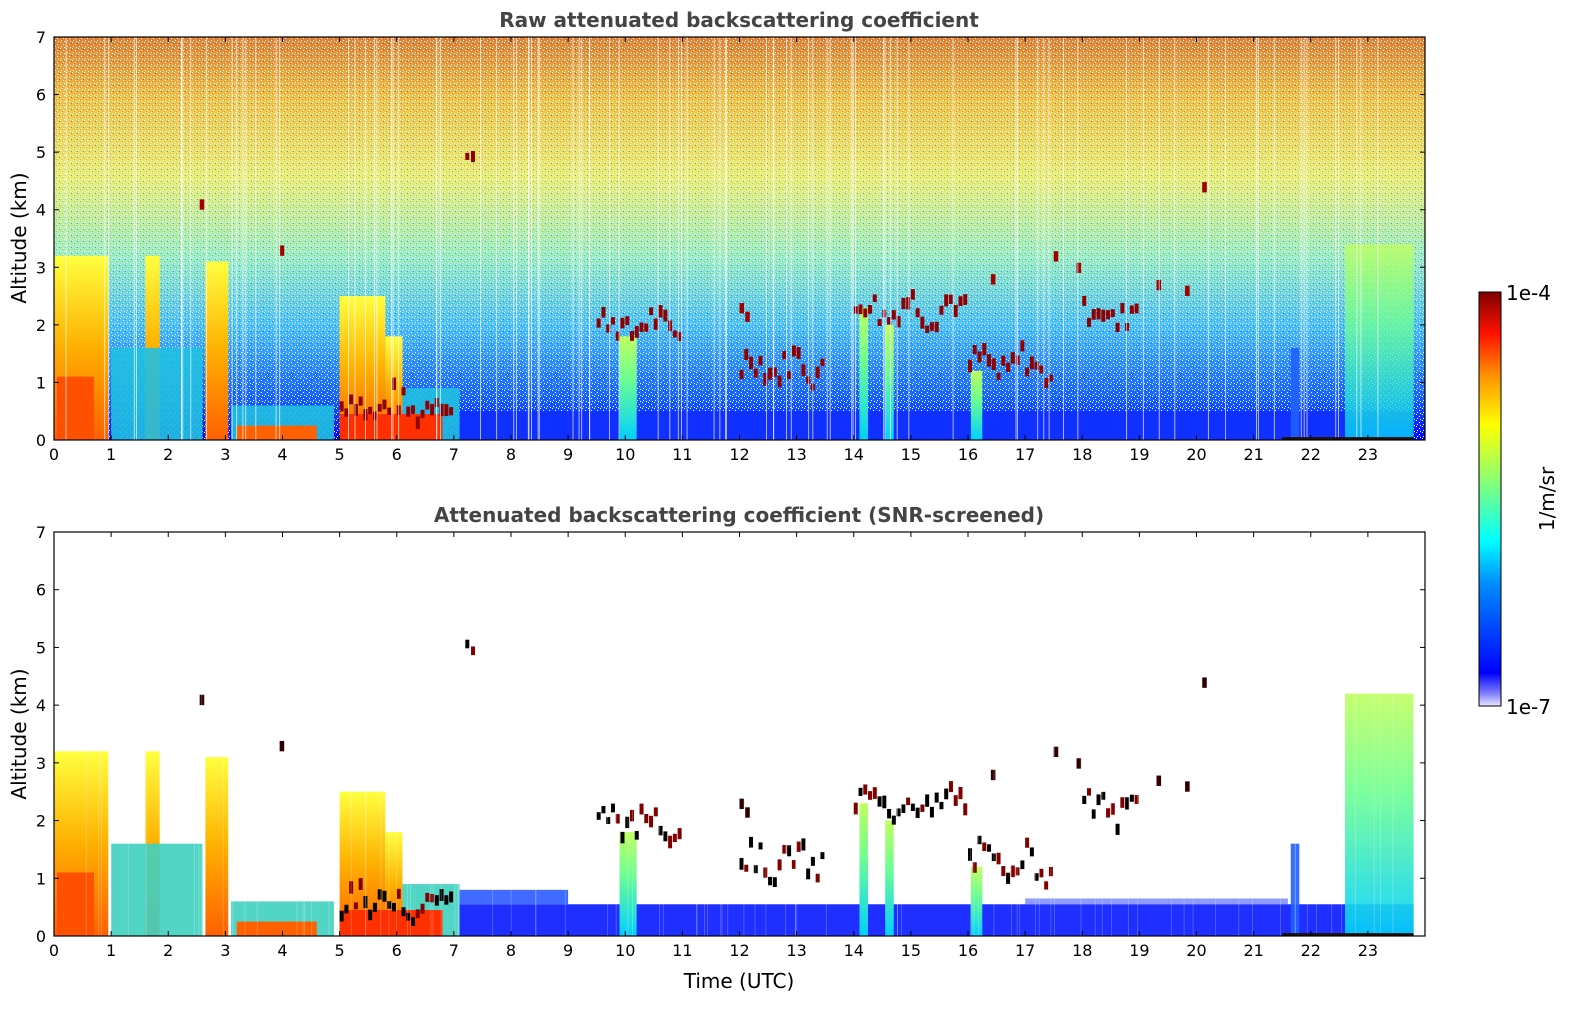  Describe the element at coordinates (397, 454) in the screenshot. I see `x-tick-label: 6` at that location.